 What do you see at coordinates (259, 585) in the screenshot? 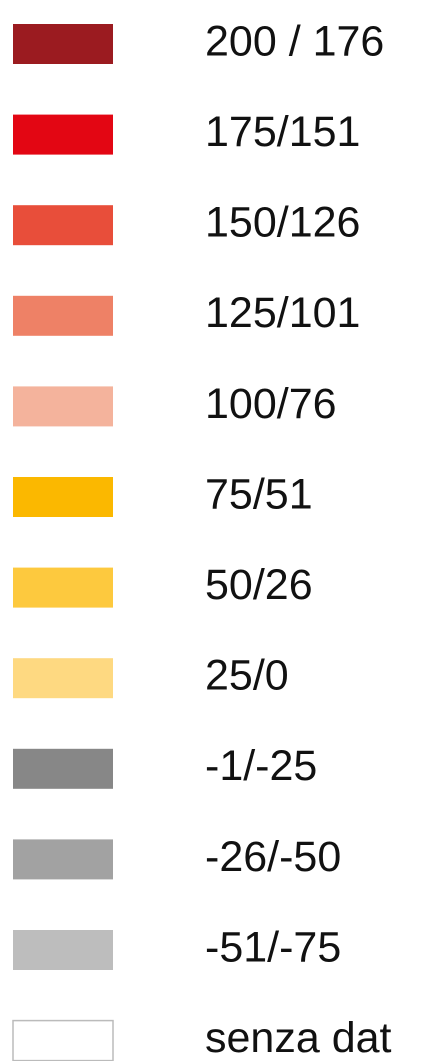
I see `legend-label: 50/26` at bounding box center [259, 585].